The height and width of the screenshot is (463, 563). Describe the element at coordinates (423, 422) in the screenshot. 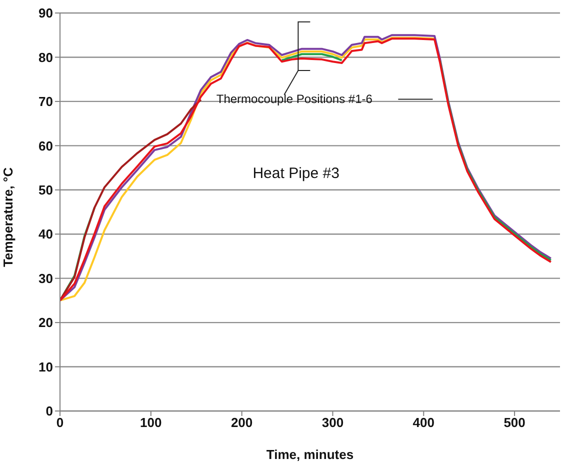

I see `x-tick-label: 400` at that location.